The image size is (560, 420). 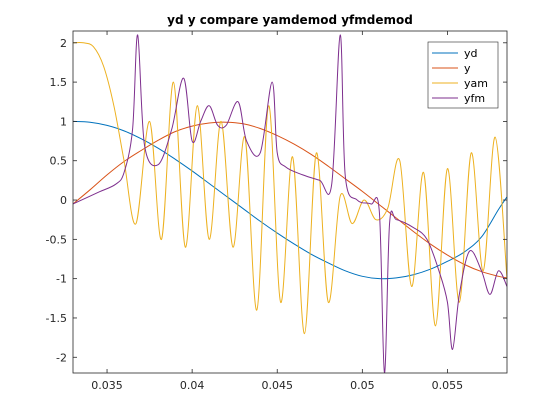 What do you see at coordinates (56, 239) in the screenshot?
I see `y-tick-label: -0.5` at bounding box center [56, 239].